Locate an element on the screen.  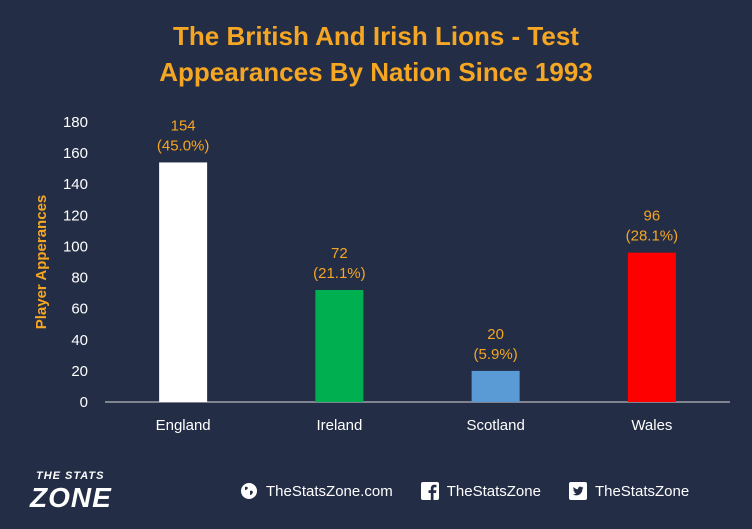
x-tick-label: Ireland is located at coordinates (339, 425).